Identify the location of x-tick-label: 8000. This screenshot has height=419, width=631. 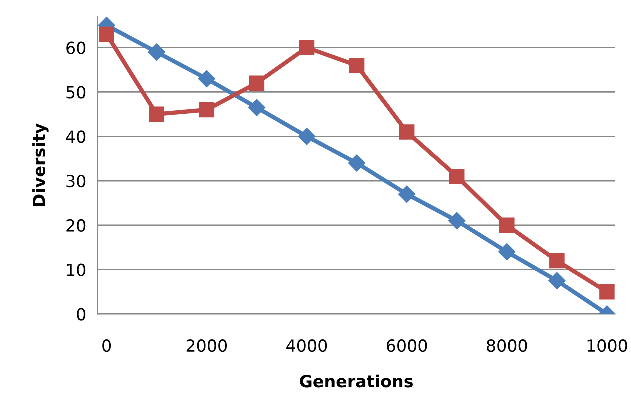
(507, 346).